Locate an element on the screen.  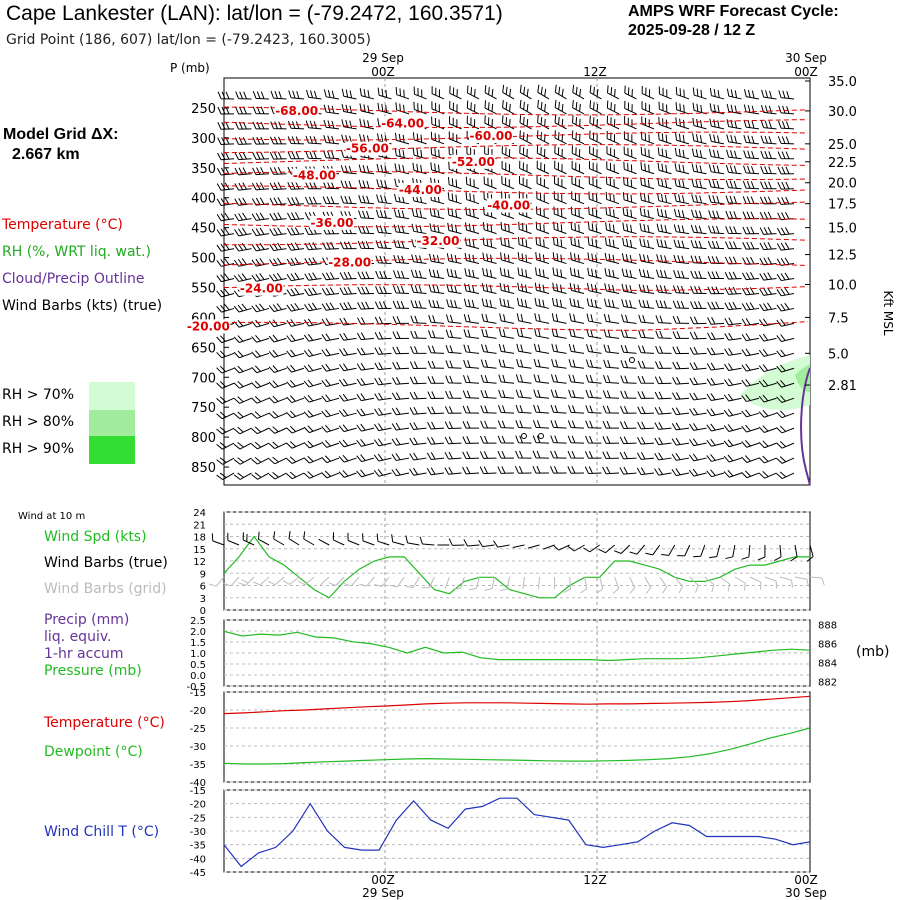
temperature-contour-label: -48.00 is located at coordinates (314, 176).